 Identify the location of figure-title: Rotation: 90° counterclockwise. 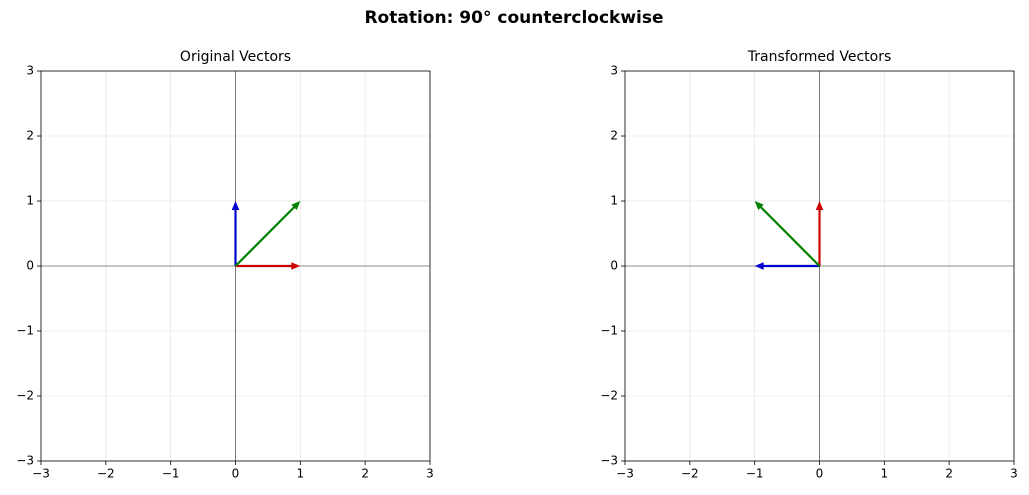
(513, 18).